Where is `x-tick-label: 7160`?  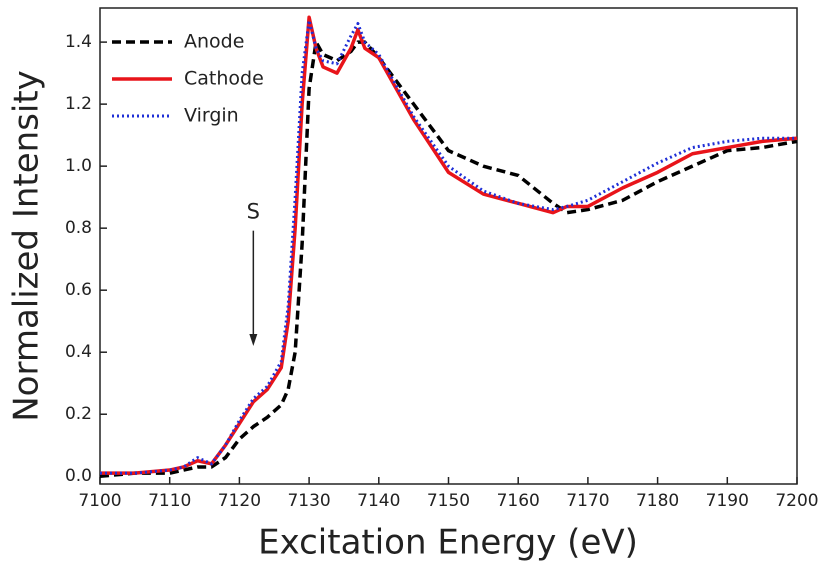
x-tick-label: 7160 is located at coordinates (518, 501).